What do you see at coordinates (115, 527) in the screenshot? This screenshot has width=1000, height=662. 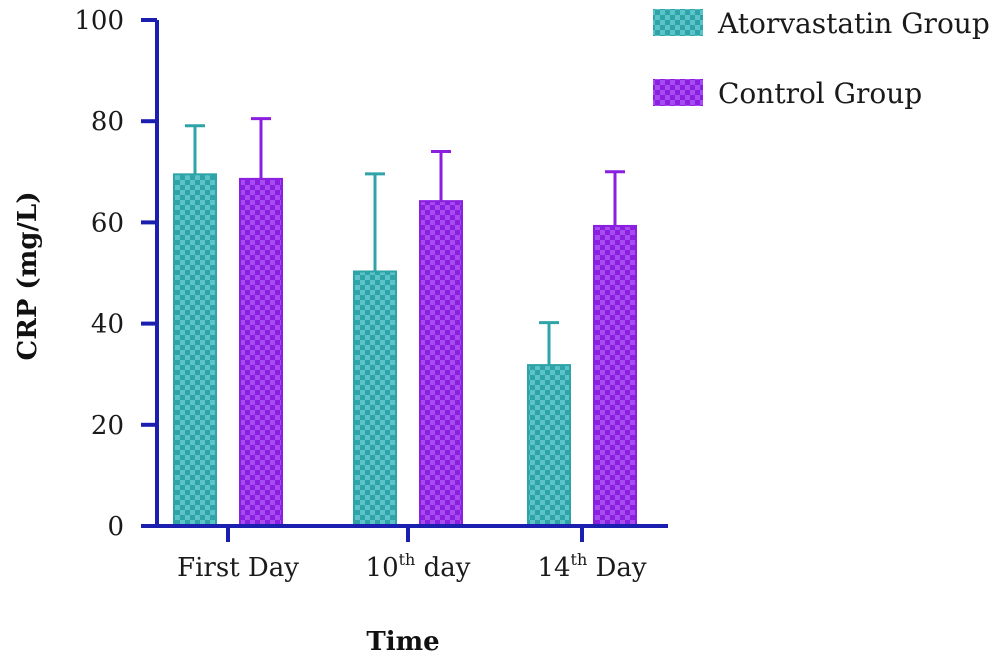 I see `y-tick-label: 0` at bounding box center [115, 527].